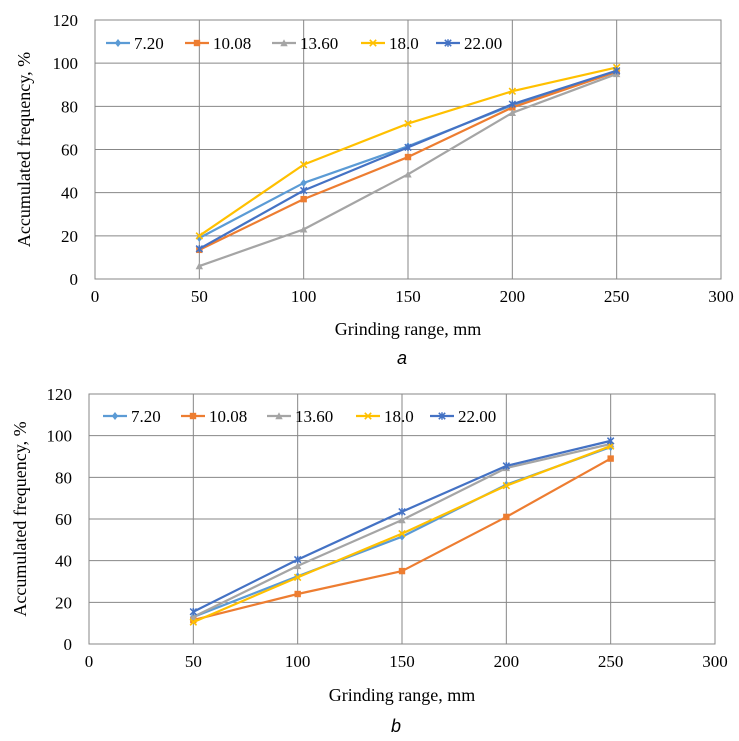 The height and width of the screenshot is (741, 739). I want to click on series-18.0, so click(408, 151).